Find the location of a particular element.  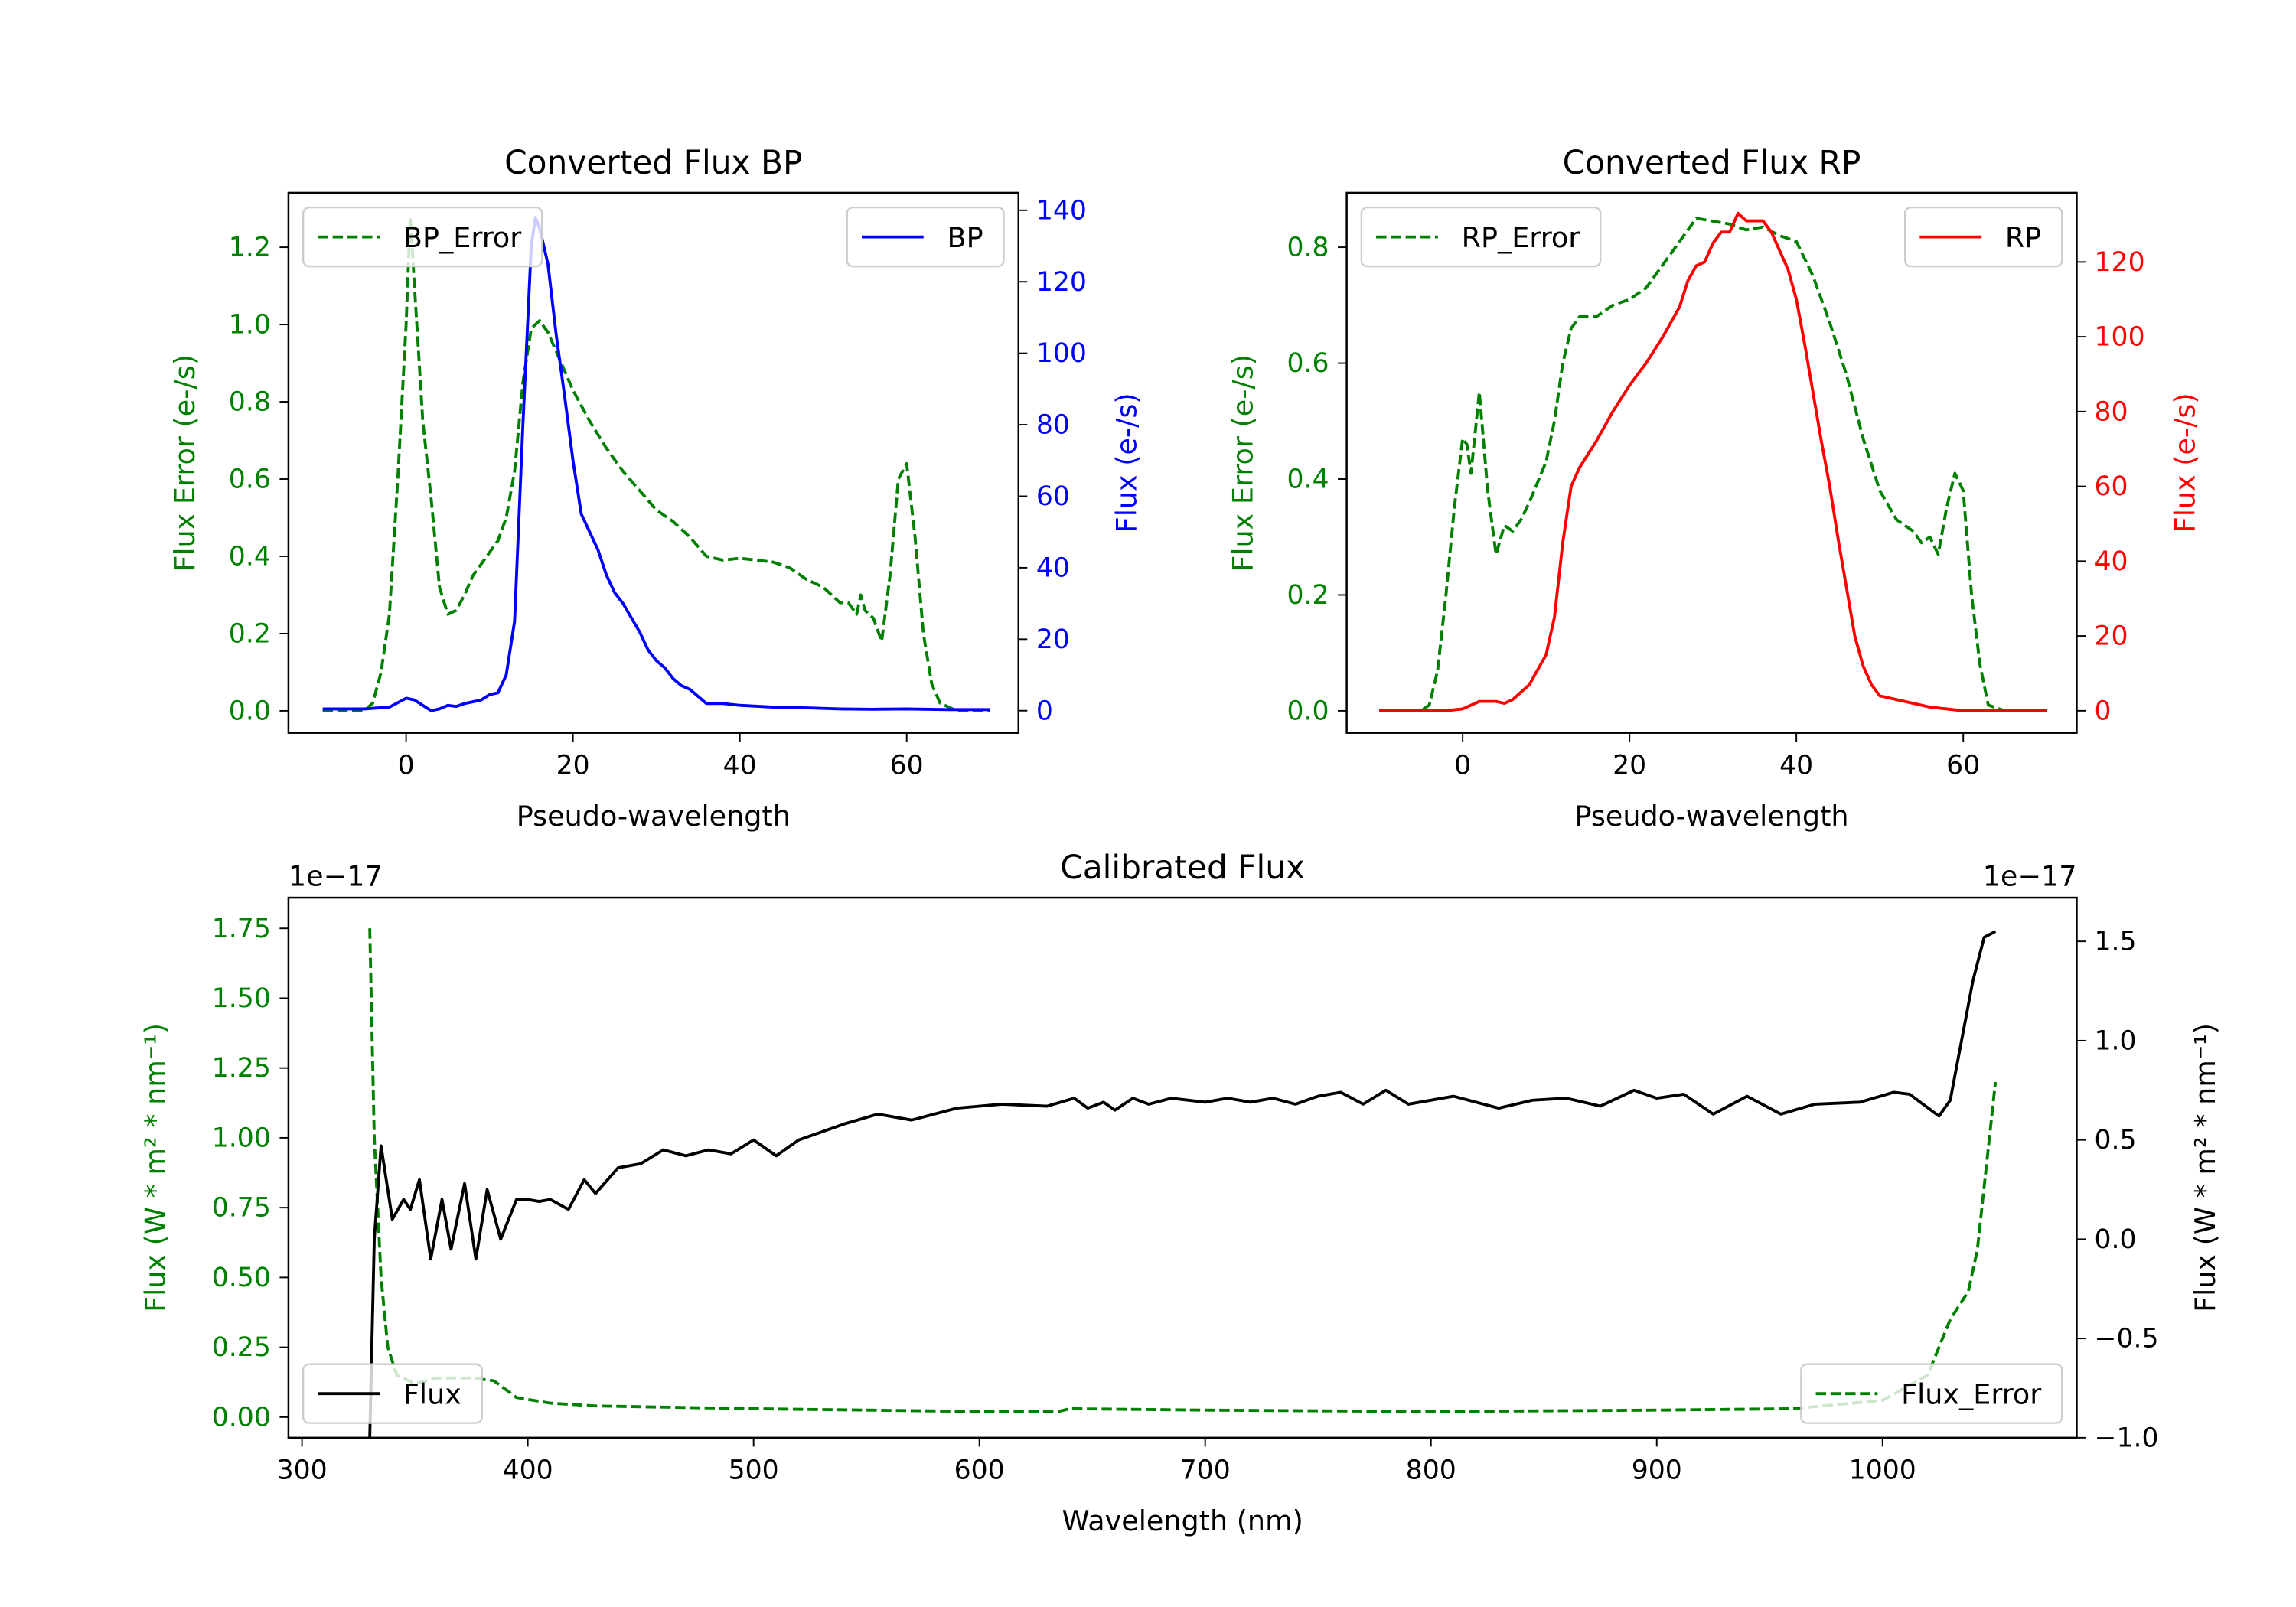

y-left-tick-label: 1.25 is located at coordinates (241, 1068).